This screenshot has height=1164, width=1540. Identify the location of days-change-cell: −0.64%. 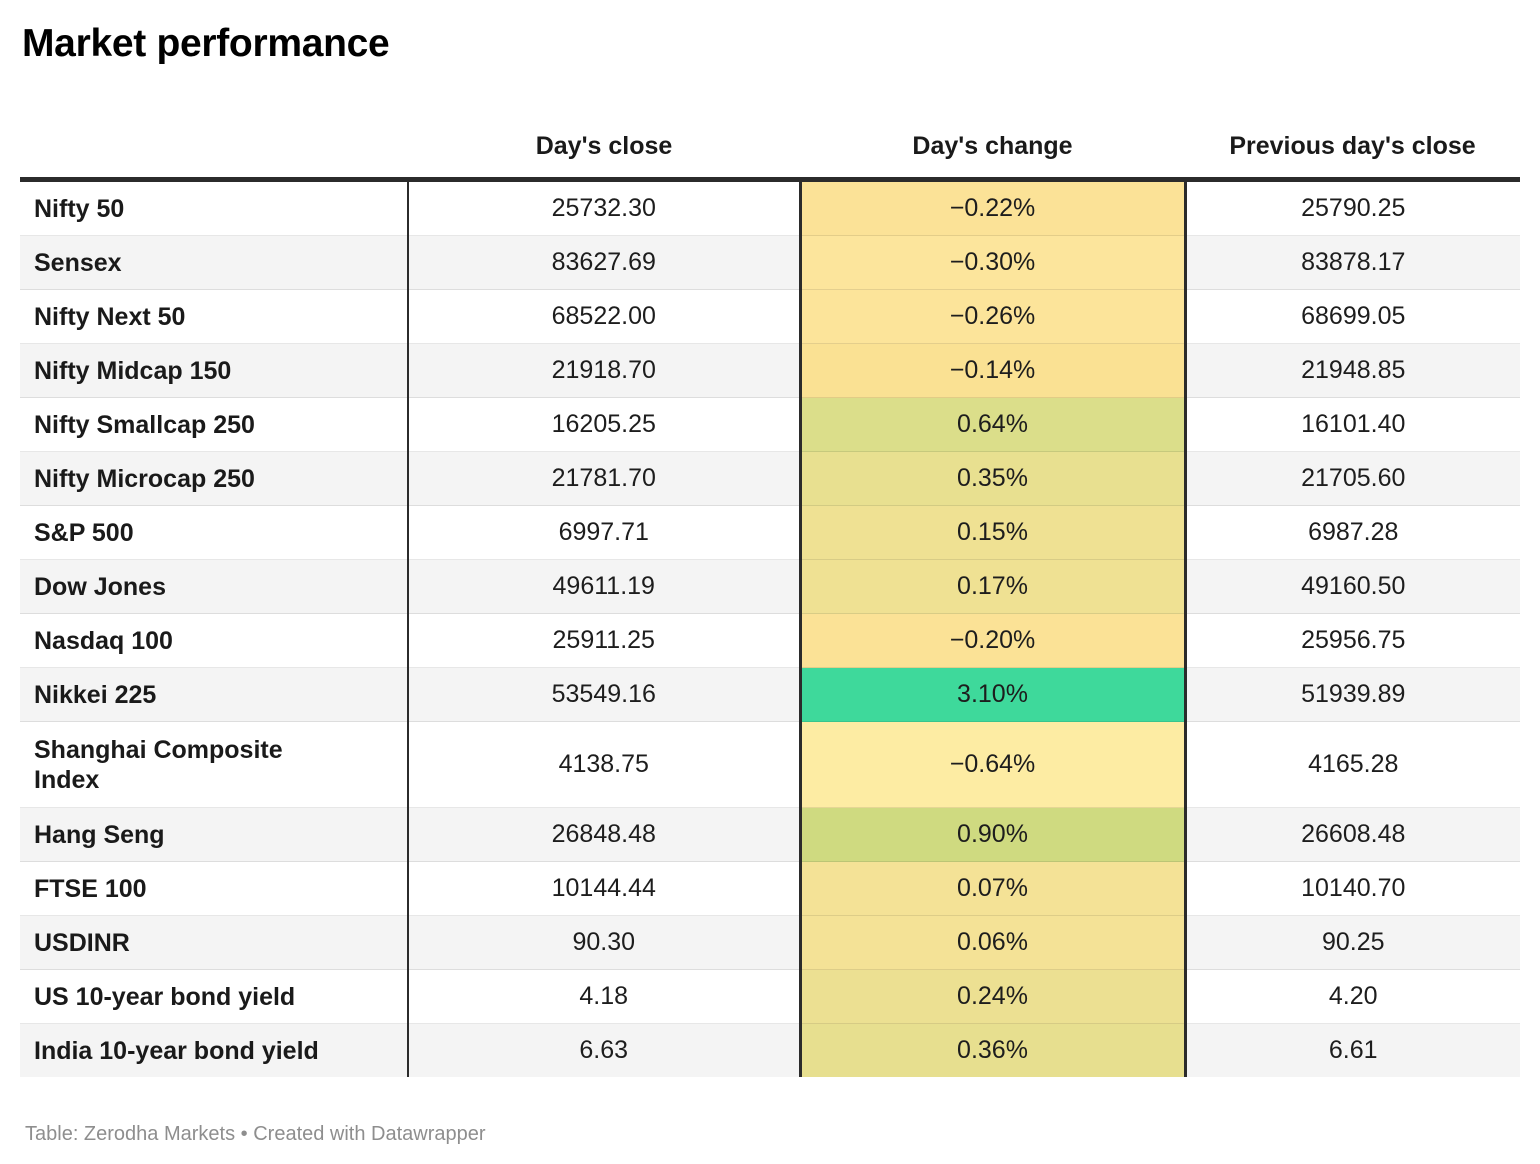
(991, 764).